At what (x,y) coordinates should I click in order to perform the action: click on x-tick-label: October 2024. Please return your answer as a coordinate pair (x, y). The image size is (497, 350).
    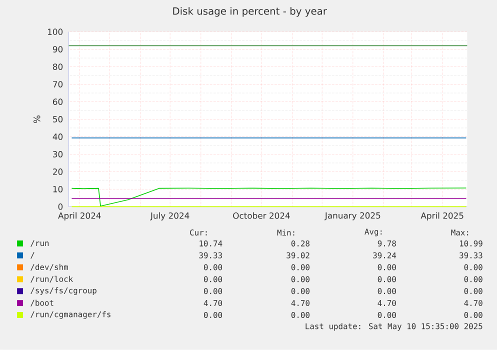
    Looking at the image, I should click on (261, 215).